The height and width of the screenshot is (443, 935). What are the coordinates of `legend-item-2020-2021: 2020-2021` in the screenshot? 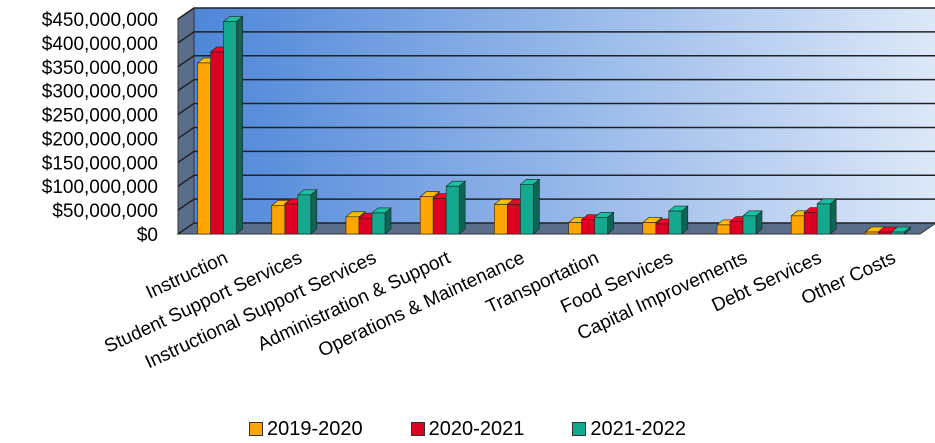 It's located at (467, 429).